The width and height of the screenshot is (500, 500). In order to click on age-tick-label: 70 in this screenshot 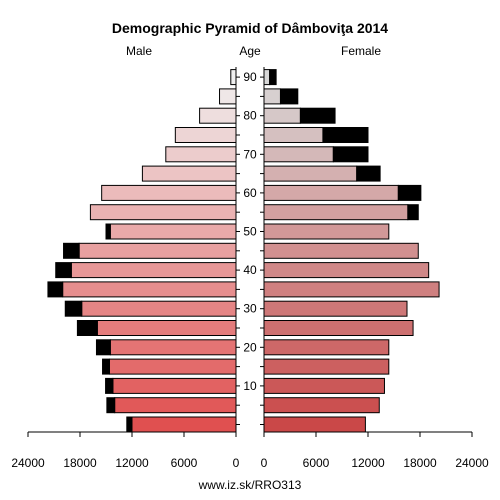, I will do `click(250, 154)`.